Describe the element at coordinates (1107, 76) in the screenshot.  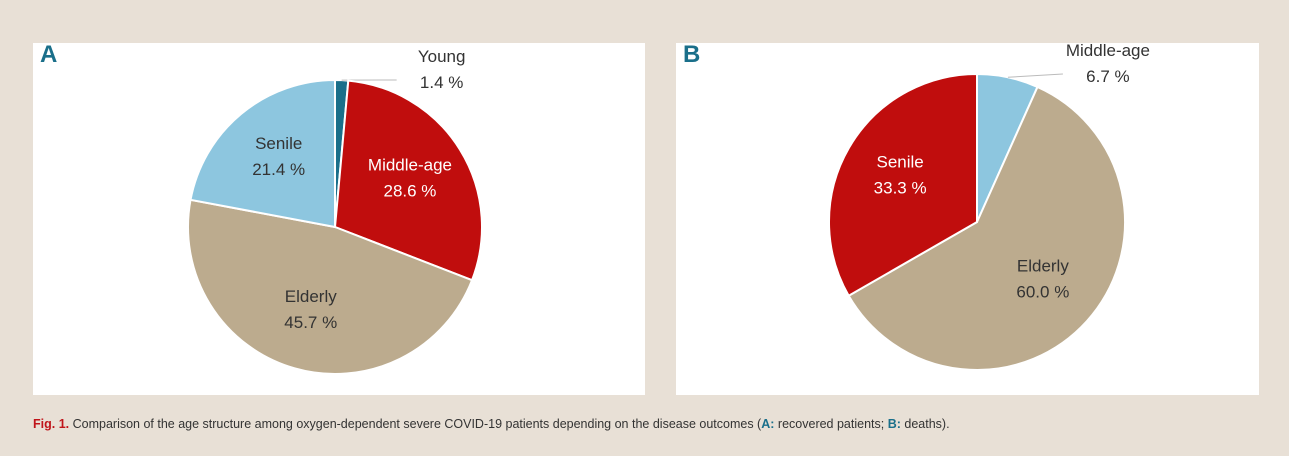
I see `slice-value: 6.7 %` at that location.